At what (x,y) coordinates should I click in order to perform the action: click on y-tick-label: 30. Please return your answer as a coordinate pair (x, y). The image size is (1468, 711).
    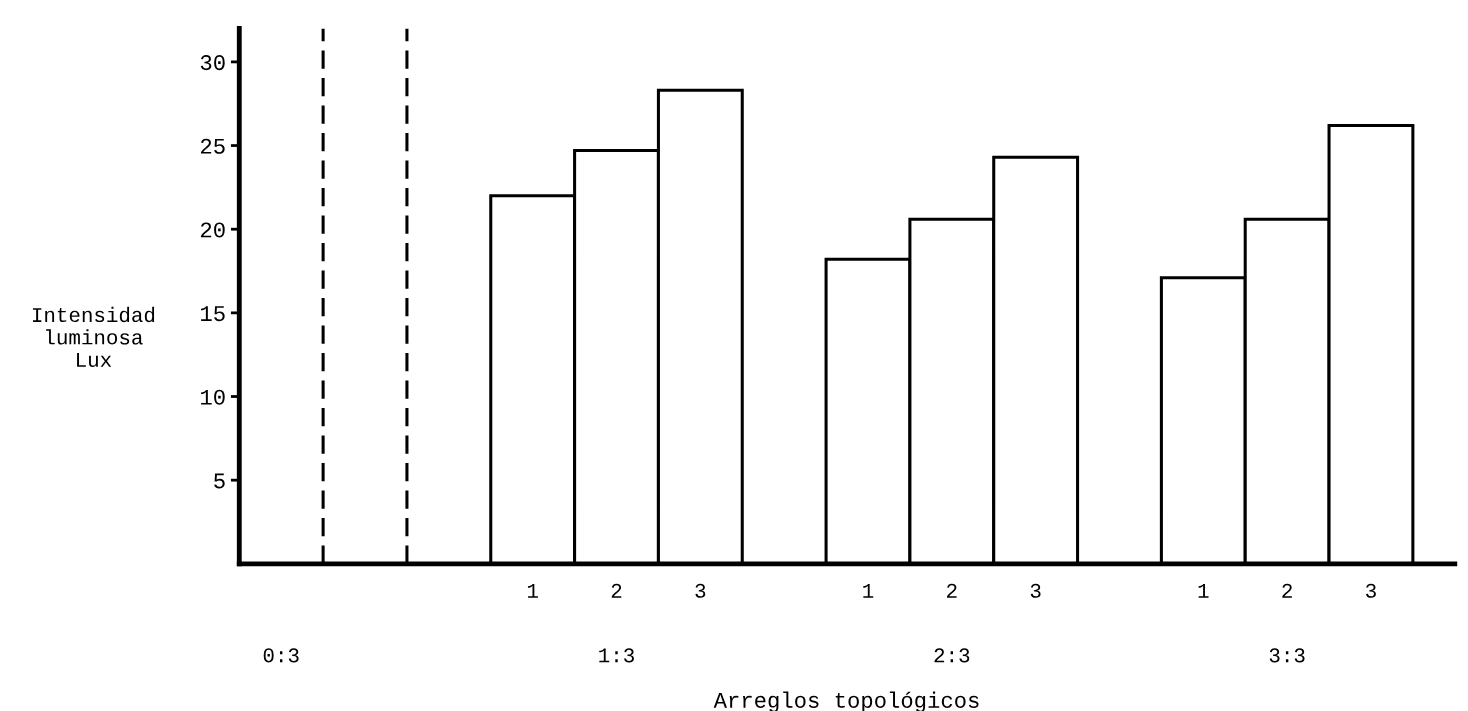
    Looking at the image, I should click on (212, 63).